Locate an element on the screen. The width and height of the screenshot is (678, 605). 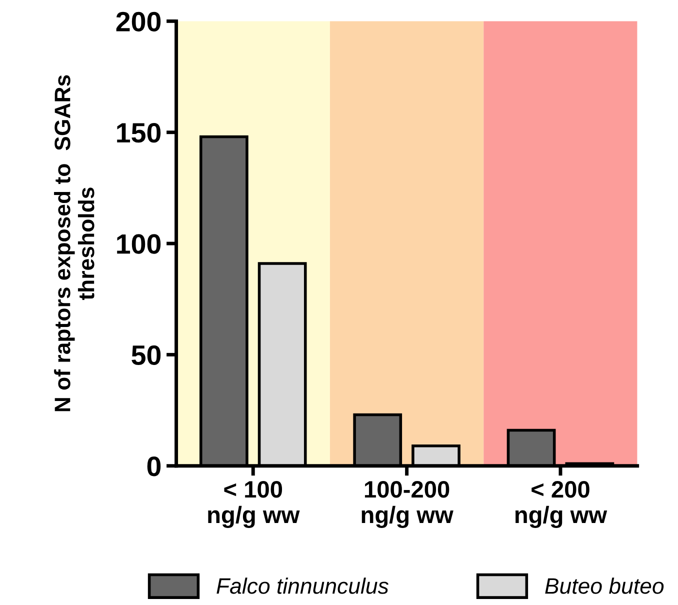
y-axis-title: N of raptors exposed to SGARs thresholds is located at coordinates (74, 243).